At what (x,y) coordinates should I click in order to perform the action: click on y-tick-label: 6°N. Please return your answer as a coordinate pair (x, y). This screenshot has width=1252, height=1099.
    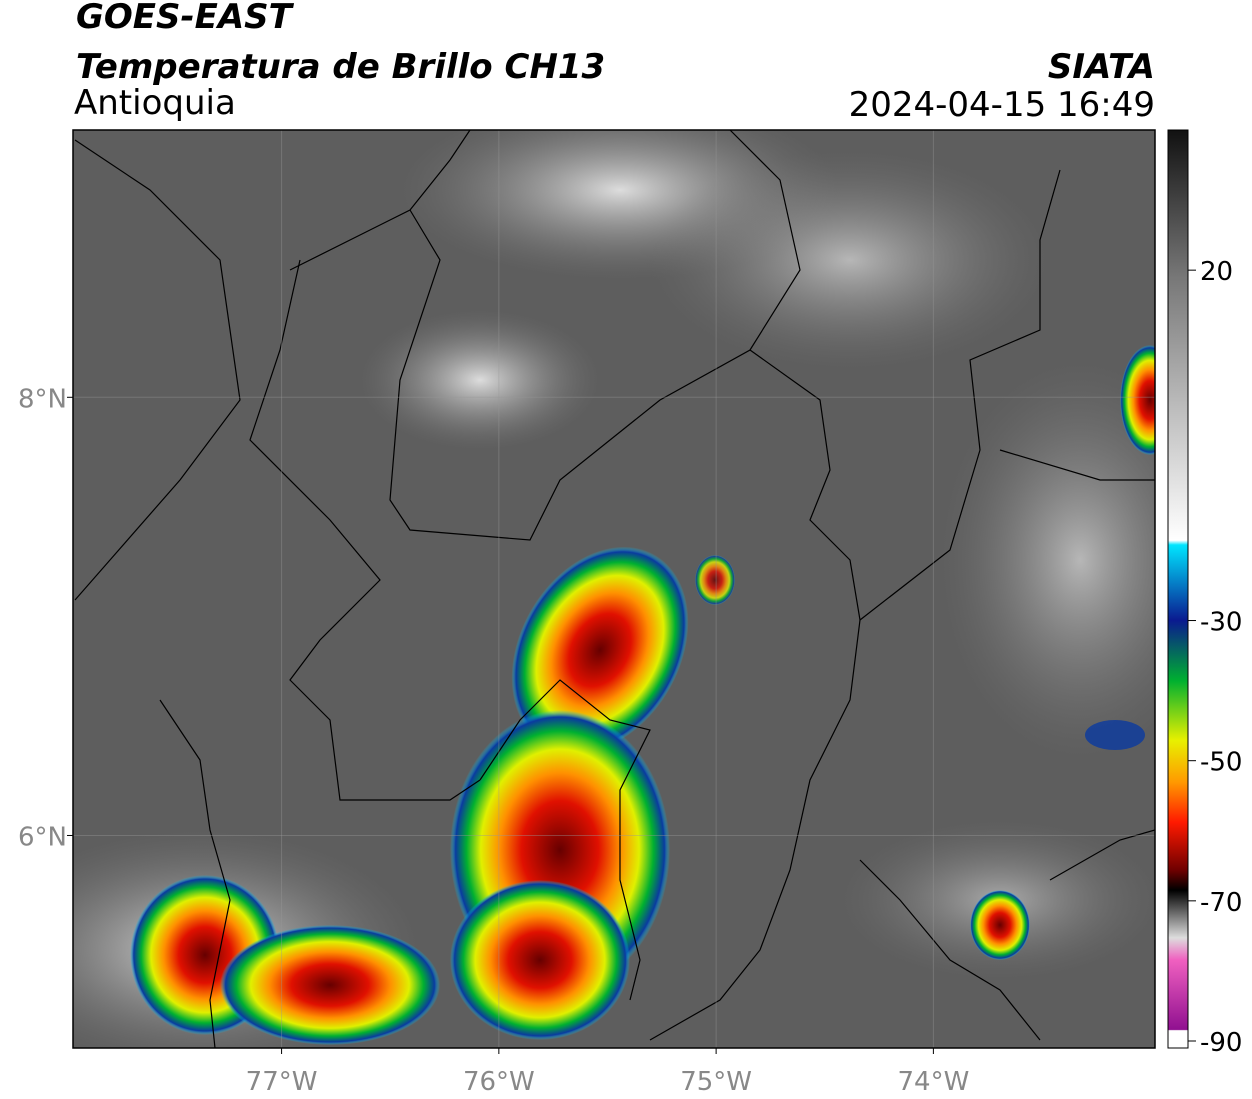
    Looking at the image, I should click on (42, 837).